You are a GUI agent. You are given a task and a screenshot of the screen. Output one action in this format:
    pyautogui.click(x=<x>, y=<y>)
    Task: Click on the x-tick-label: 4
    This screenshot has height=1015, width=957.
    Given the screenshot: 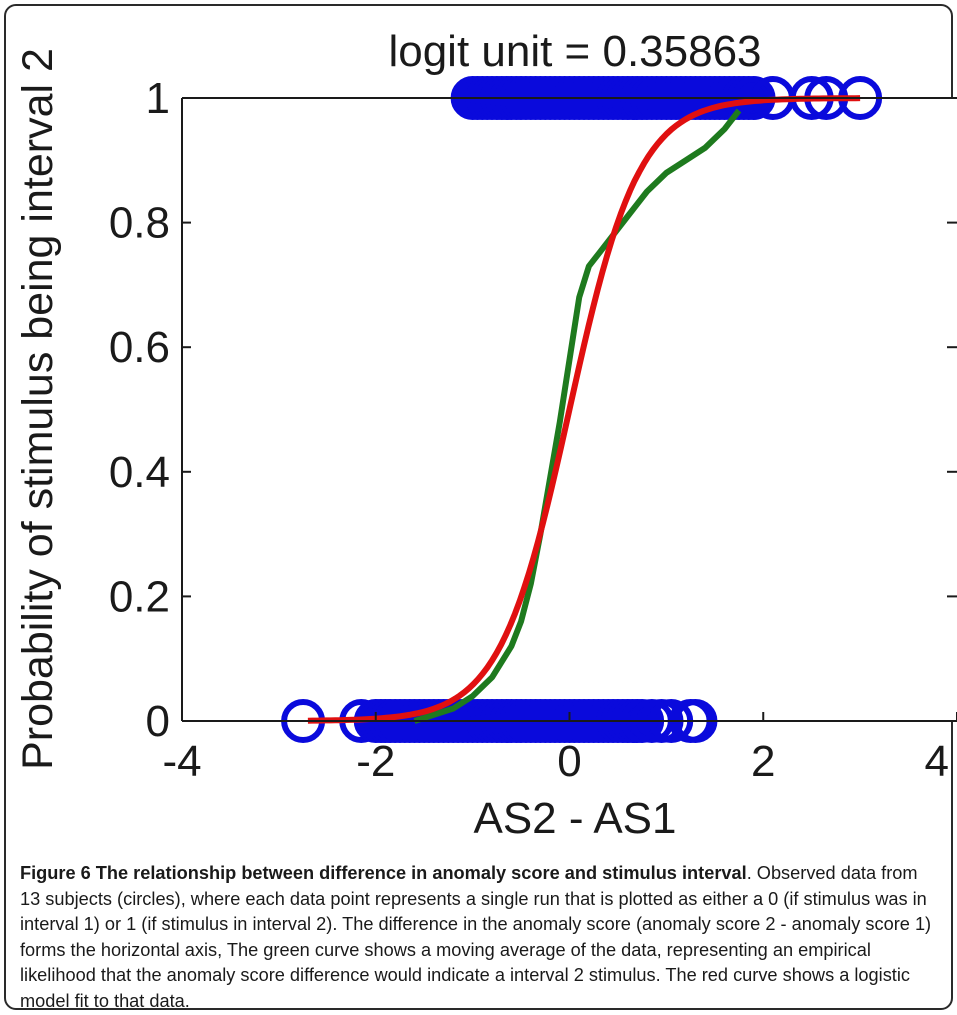 What is the action you would take?
    pyautogui.click(x=937, y=761)
    